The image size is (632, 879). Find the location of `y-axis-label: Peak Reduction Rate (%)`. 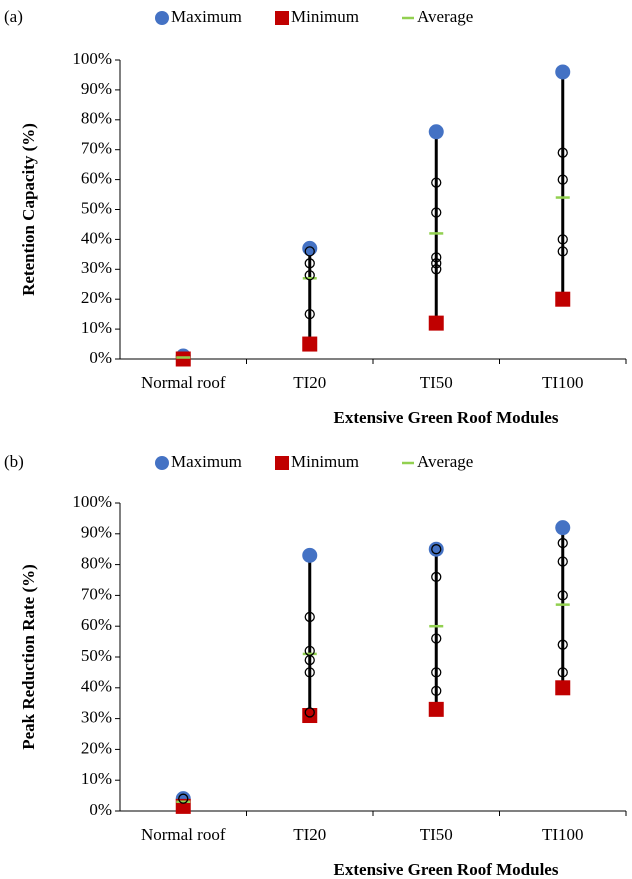

y-axis-label: Peak Reduction Rate (%) is located at coordinates (28, 657).